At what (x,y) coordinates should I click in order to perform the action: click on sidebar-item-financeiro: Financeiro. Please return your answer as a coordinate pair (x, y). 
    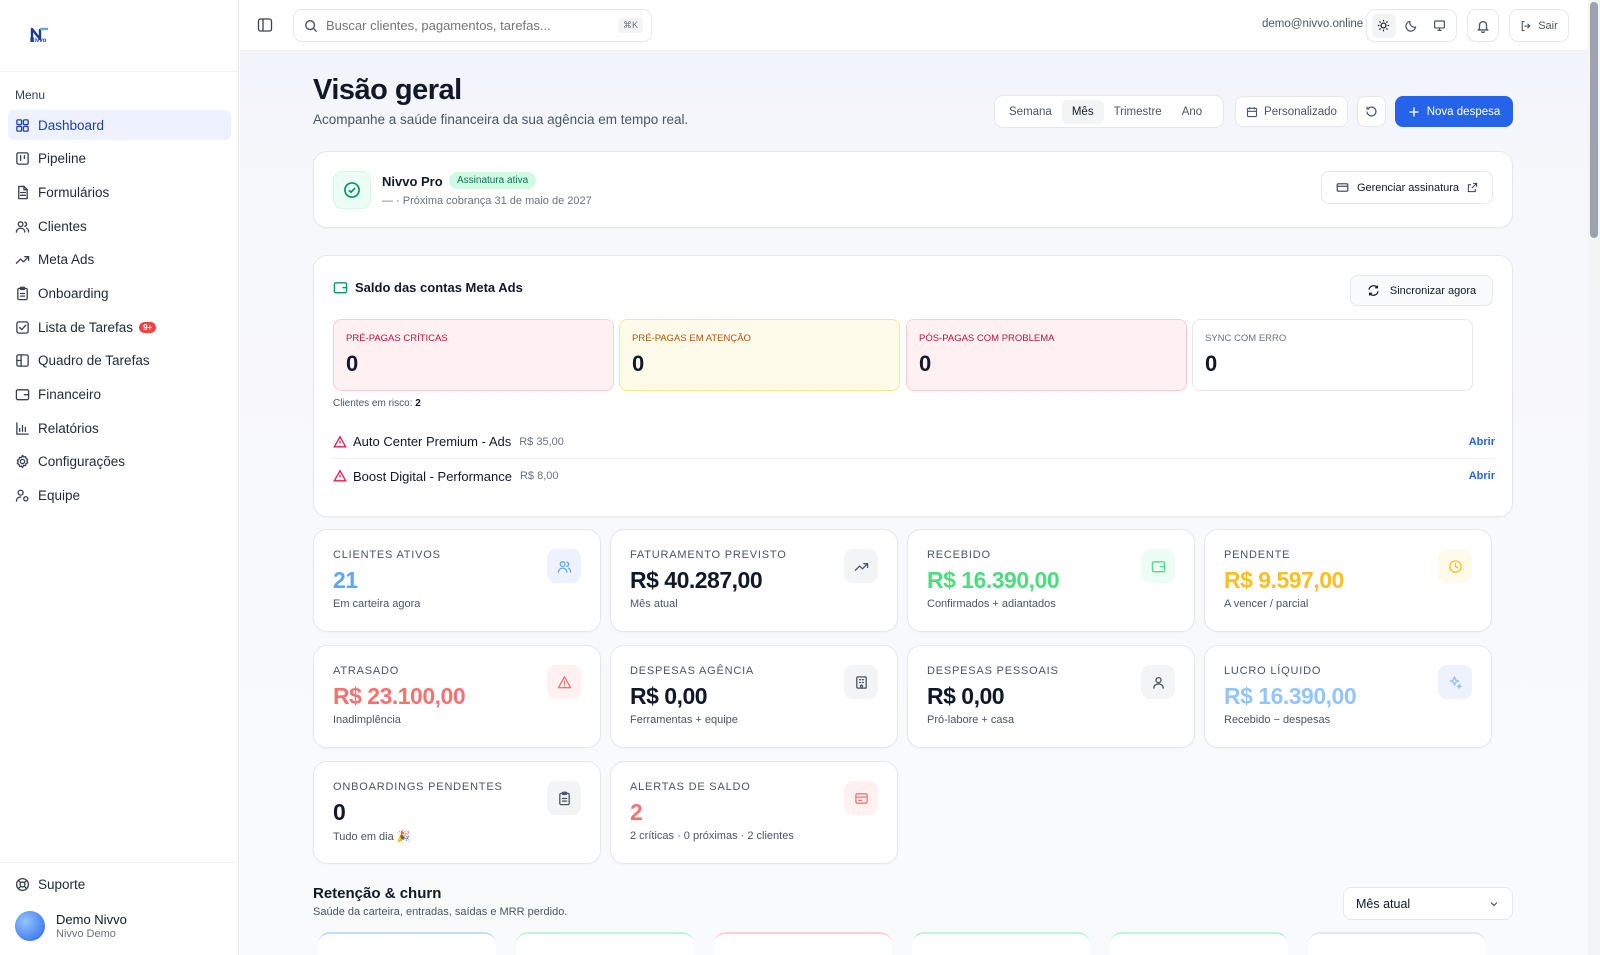
    Looking at the image, I should click on (119, 395).